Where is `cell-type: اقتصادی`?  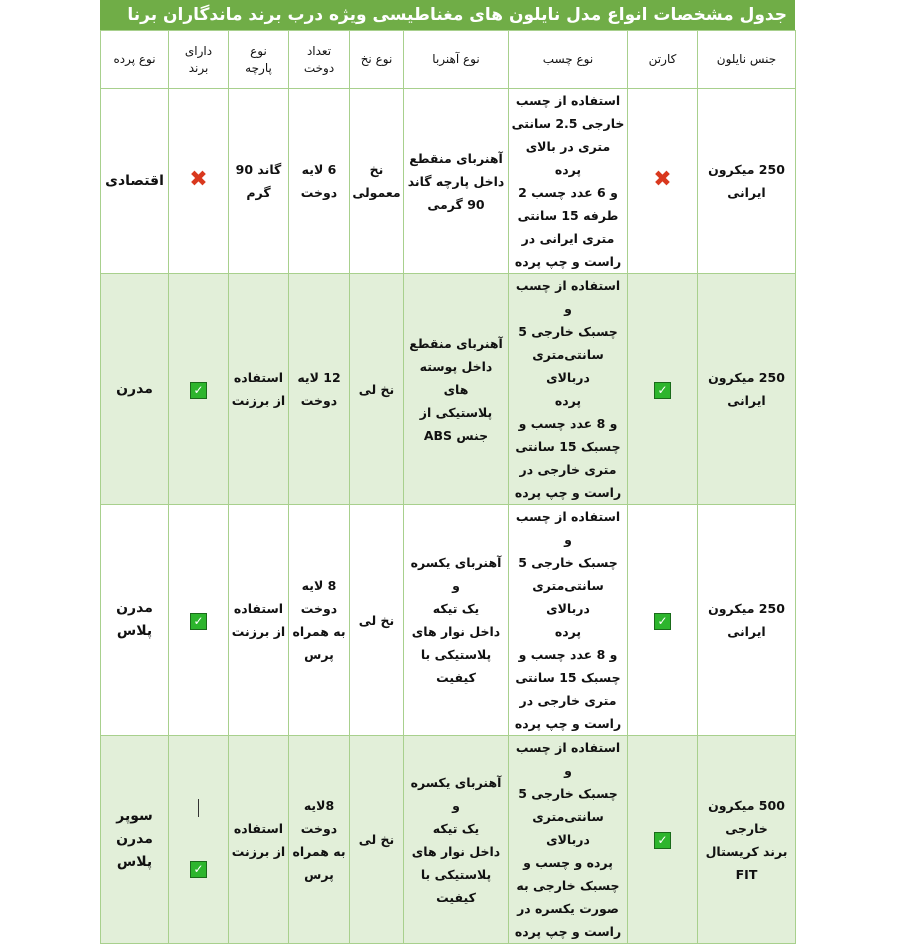 cell-type: اقتصادی is located at coordinates (134, 181).